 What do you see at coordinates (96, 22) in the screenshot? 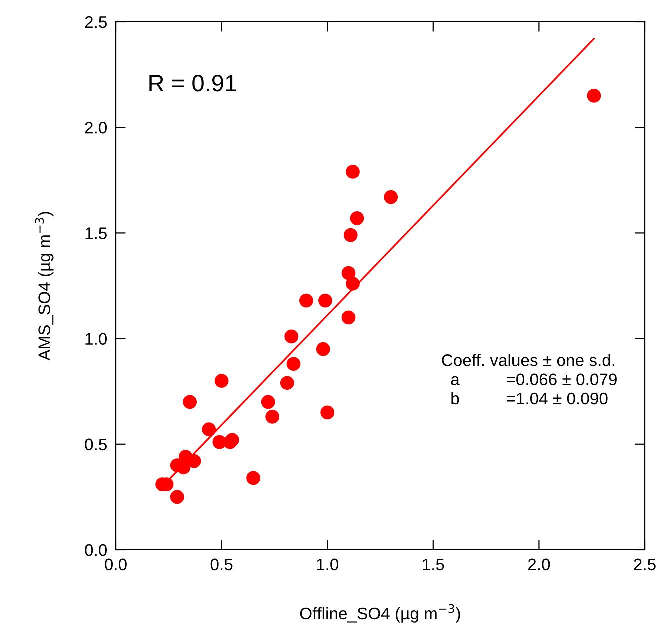
I see `y-tick-label: 2.5` at bounding box center [96, 22].